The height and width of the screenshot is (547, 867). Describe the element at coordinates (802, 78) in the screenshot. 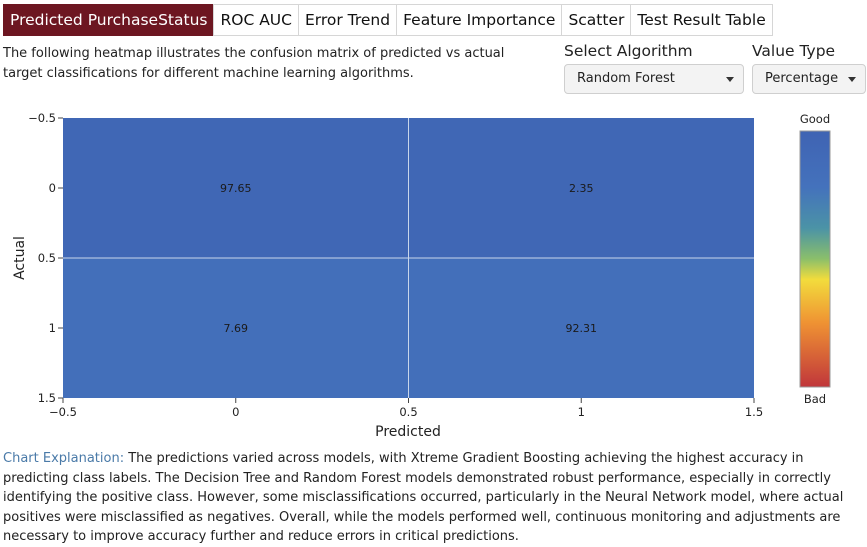

I see `value-type-select-value: Percentage` at that location.